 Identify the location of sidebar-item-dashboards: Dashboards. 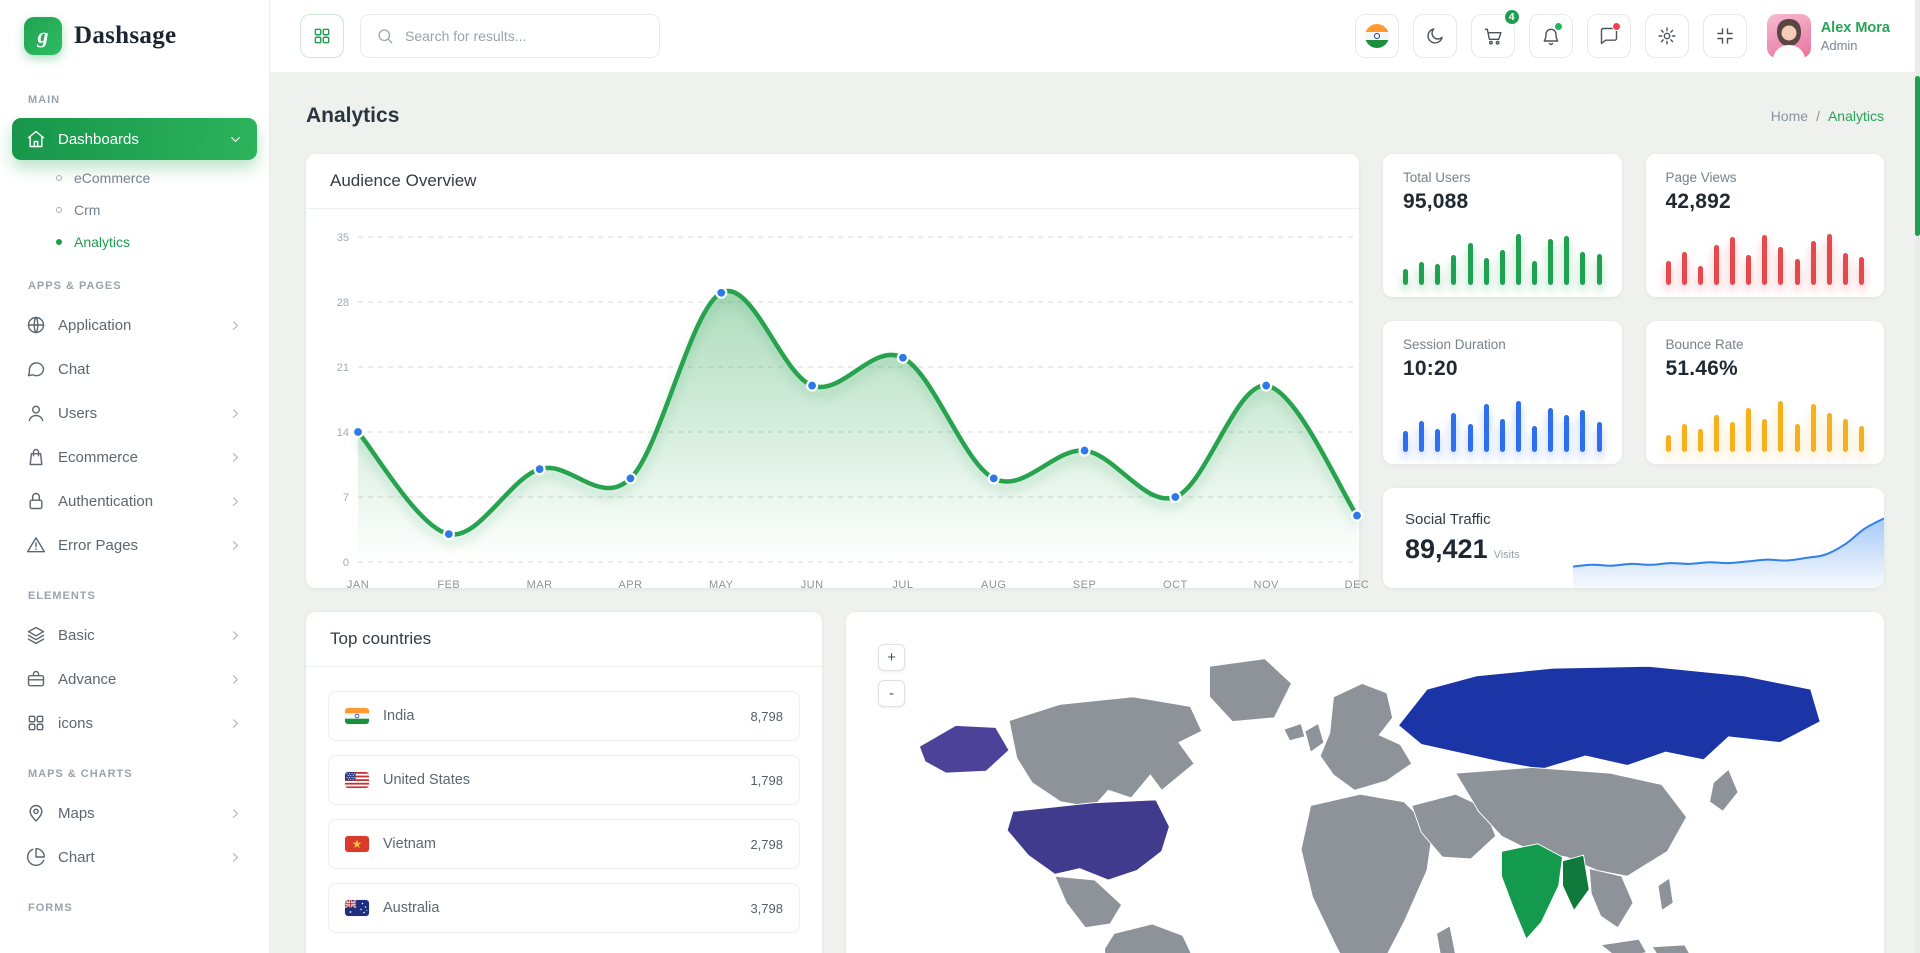
(134, 139).